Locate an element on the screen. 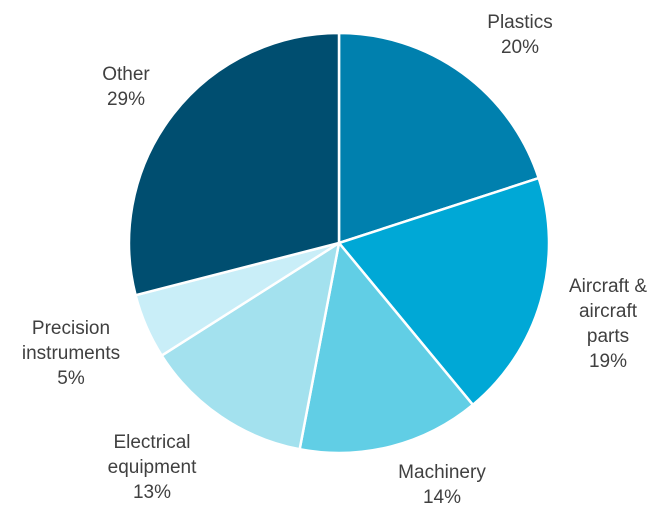 The height and width of the screenshot is (510, 667). pie-slice-aircraft-parts is located at coordinates (444, 291).